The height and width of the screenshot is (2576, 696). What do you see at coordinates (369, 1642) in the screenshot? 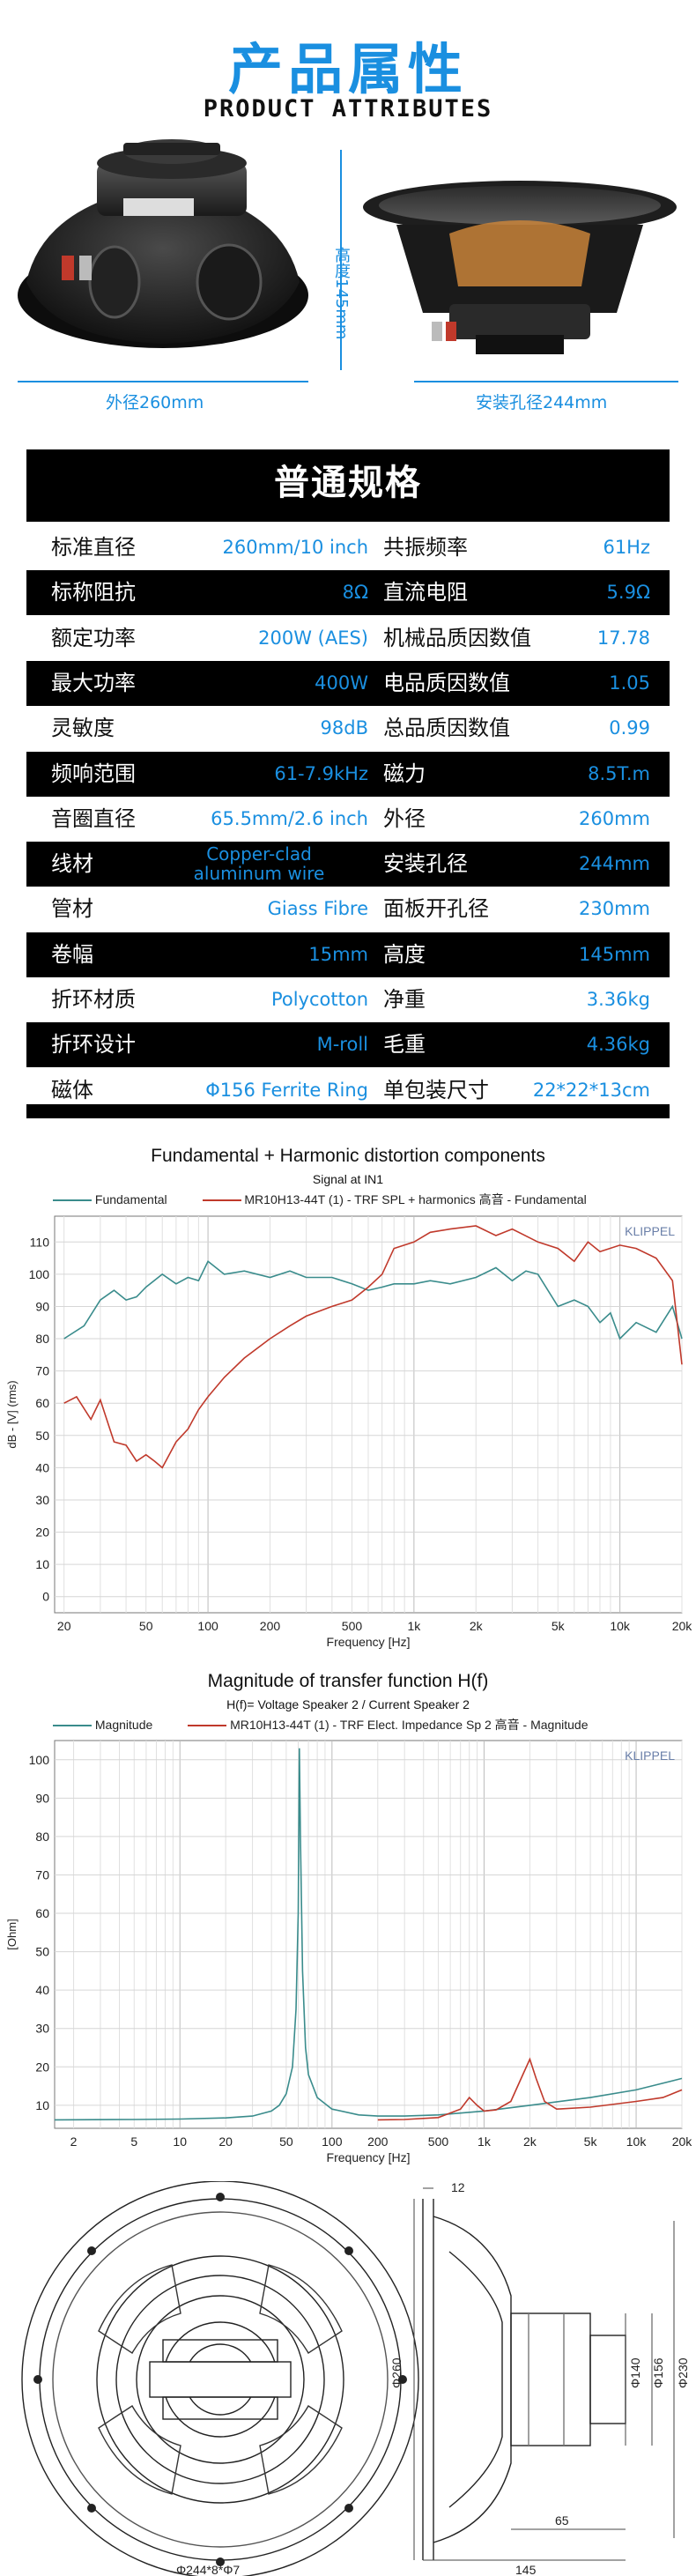
I see `x-axis-label: Frequency [Hz]` at bounding box center [369, 1642].